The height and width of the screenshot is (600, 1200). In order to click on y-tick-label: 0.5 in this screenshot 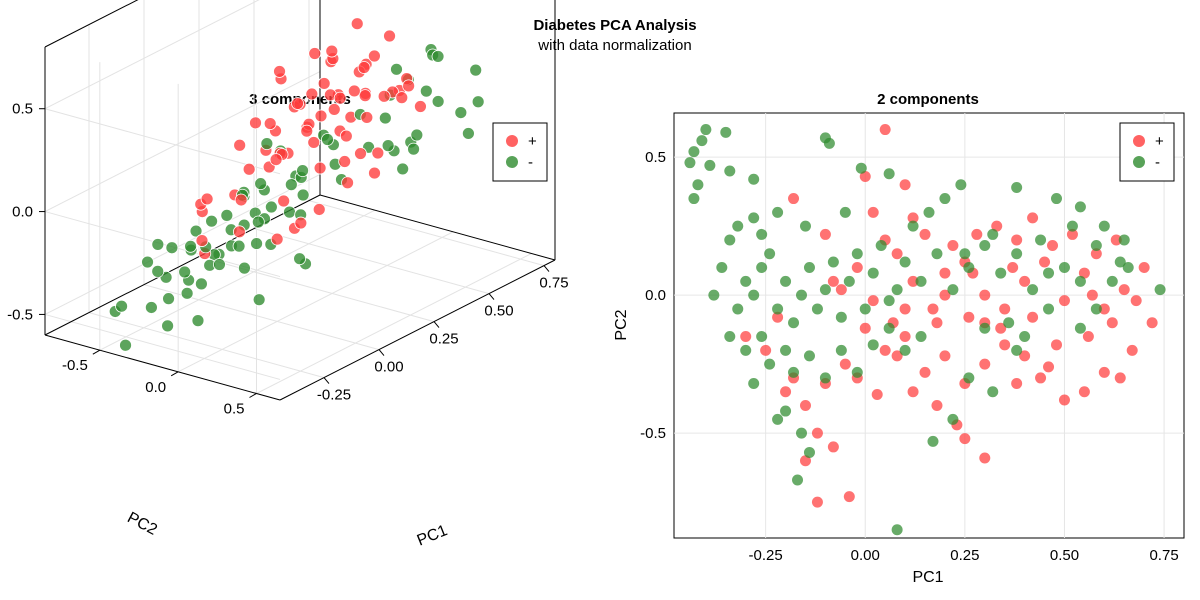, I will do `click(655, 157)`.